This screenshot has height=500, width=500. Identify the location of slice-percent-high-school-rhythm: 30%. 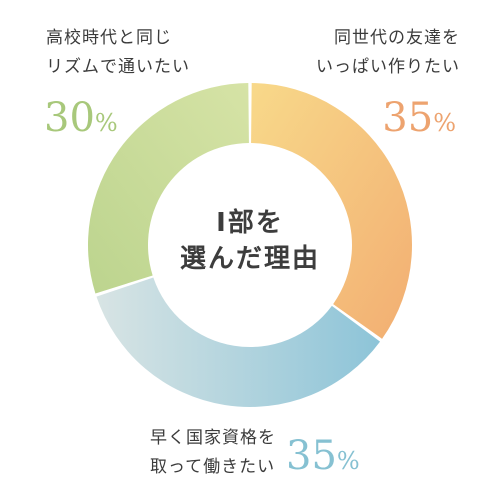
(81, 120).